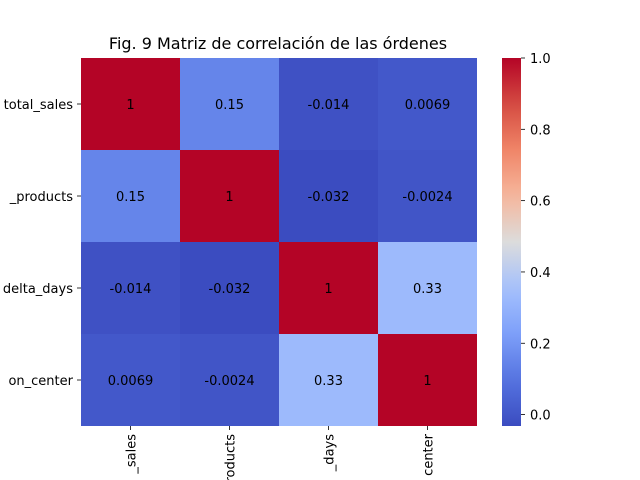  What do you see at coordinates (540, 416) in the screenshot?
I see `colorbar-tick-label: 0.0` at bounding box center [540, 416].